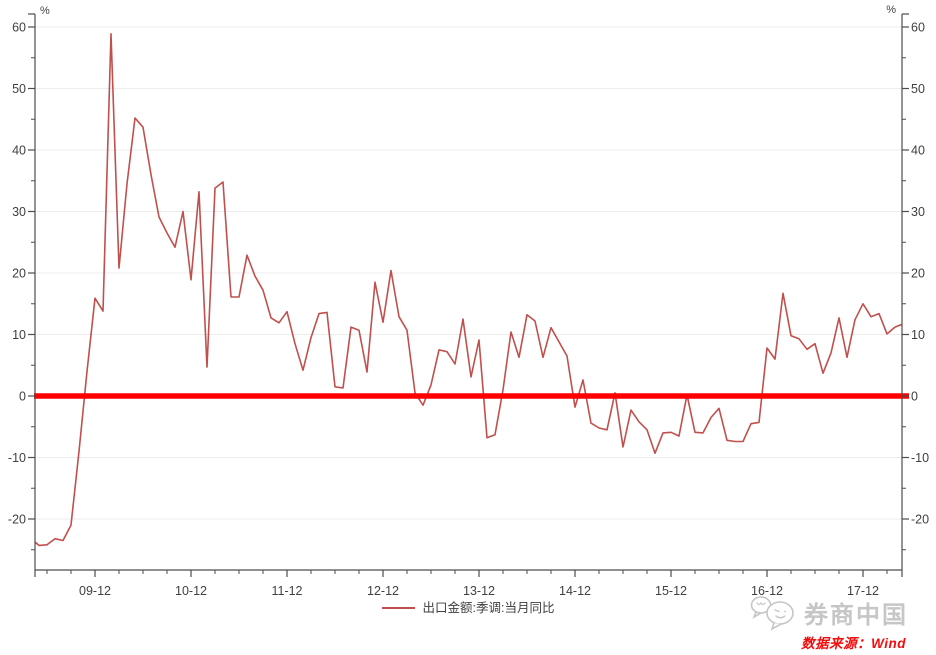  I want to click on legend: 出口金额:季调:当月同比, so click(468, 608).